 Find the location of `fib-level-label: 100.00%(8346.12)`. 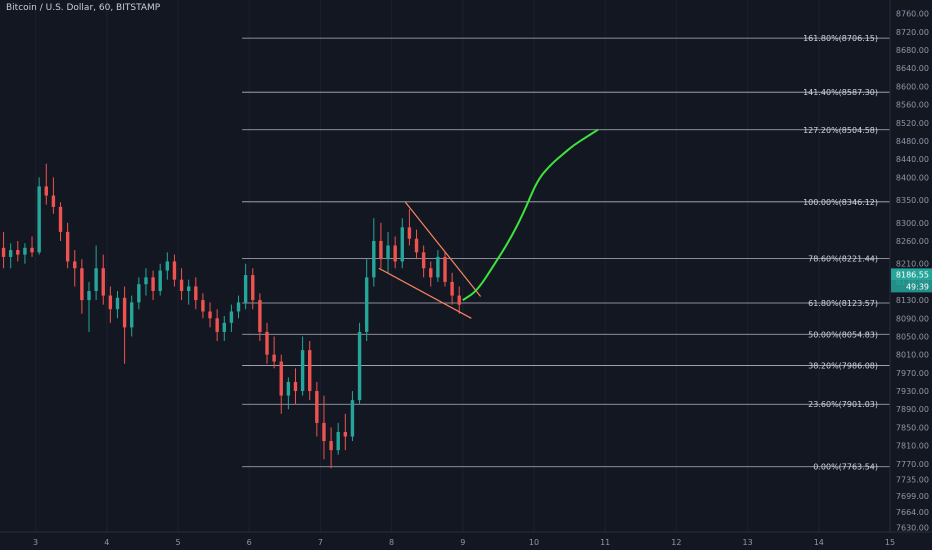

fib-level-label: 100.00%(8346.12) is located at coordinates (840, 202).